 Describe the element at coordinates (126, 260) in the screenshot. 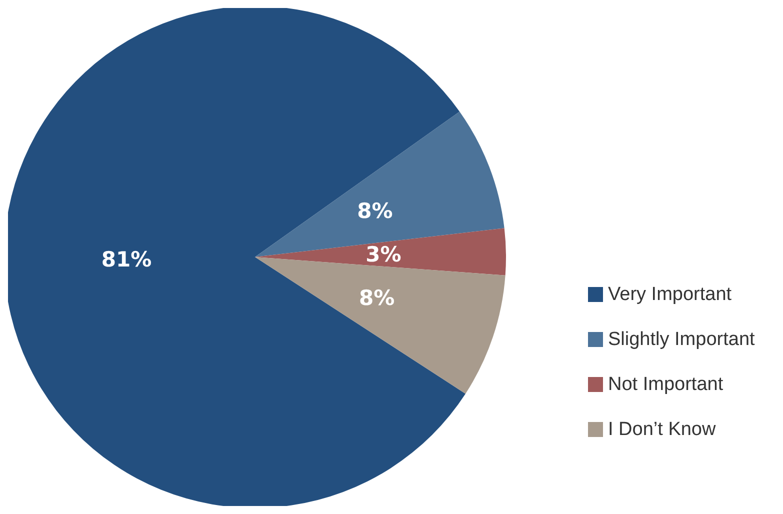

I see `data-label: 81%` at that location.